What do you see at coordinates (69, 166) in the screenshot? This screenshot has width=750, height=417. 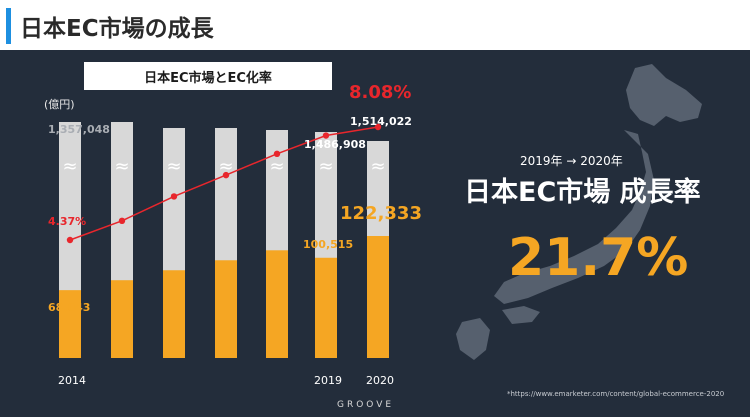 I see `break-mark-0: ≈` at bounding box center [69, 166].